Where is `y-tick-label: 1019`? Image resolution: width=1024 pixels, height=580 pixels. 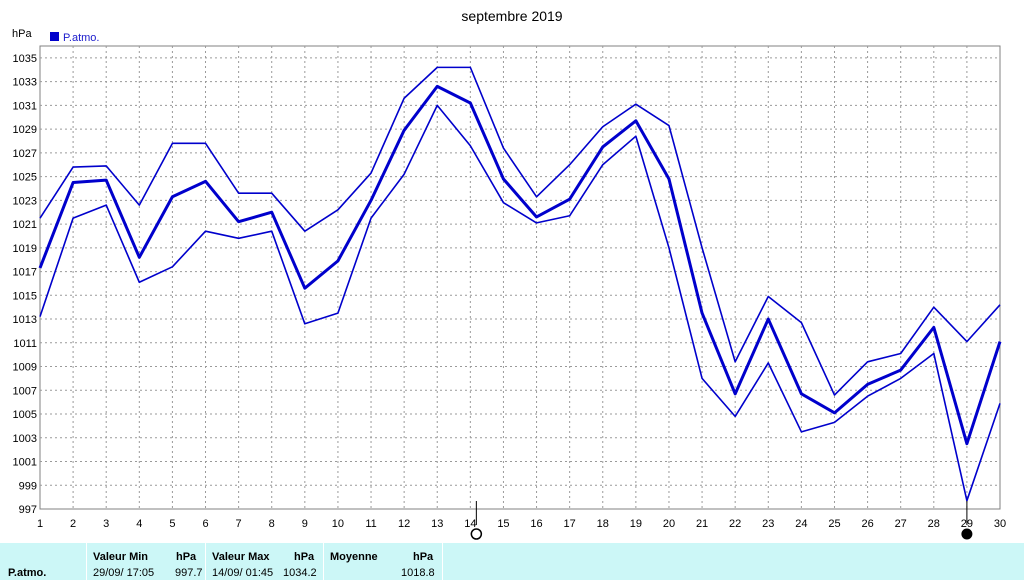
y-tick-label: 1019 is located at coordinates (25, 249).